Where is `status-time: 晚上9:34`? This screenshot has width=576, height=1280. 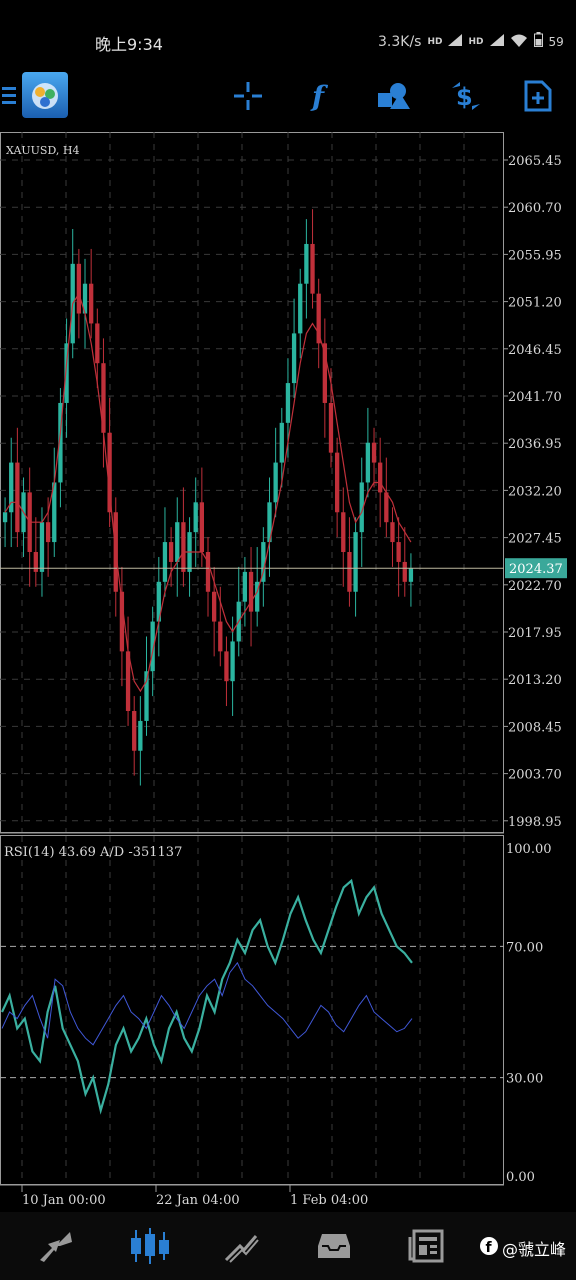 status-time: 晚上9:34 is located at coordinates (129, 44).